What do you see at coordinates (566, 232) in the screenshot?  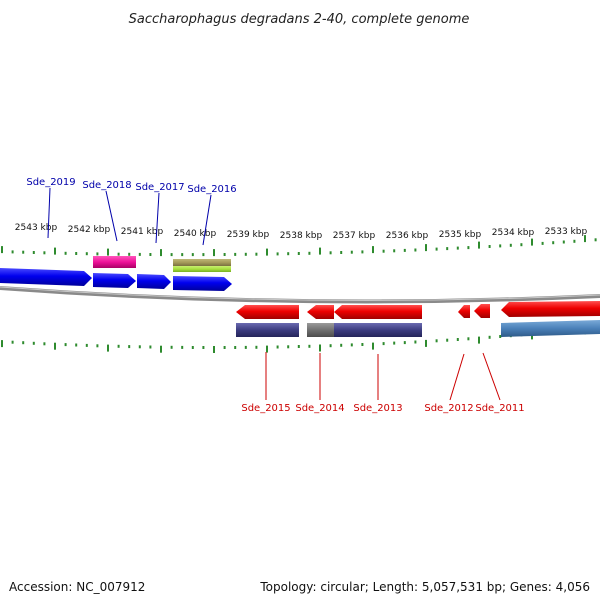 I see `scale-label: 2533 kbp` at bounding box center [566, 232].